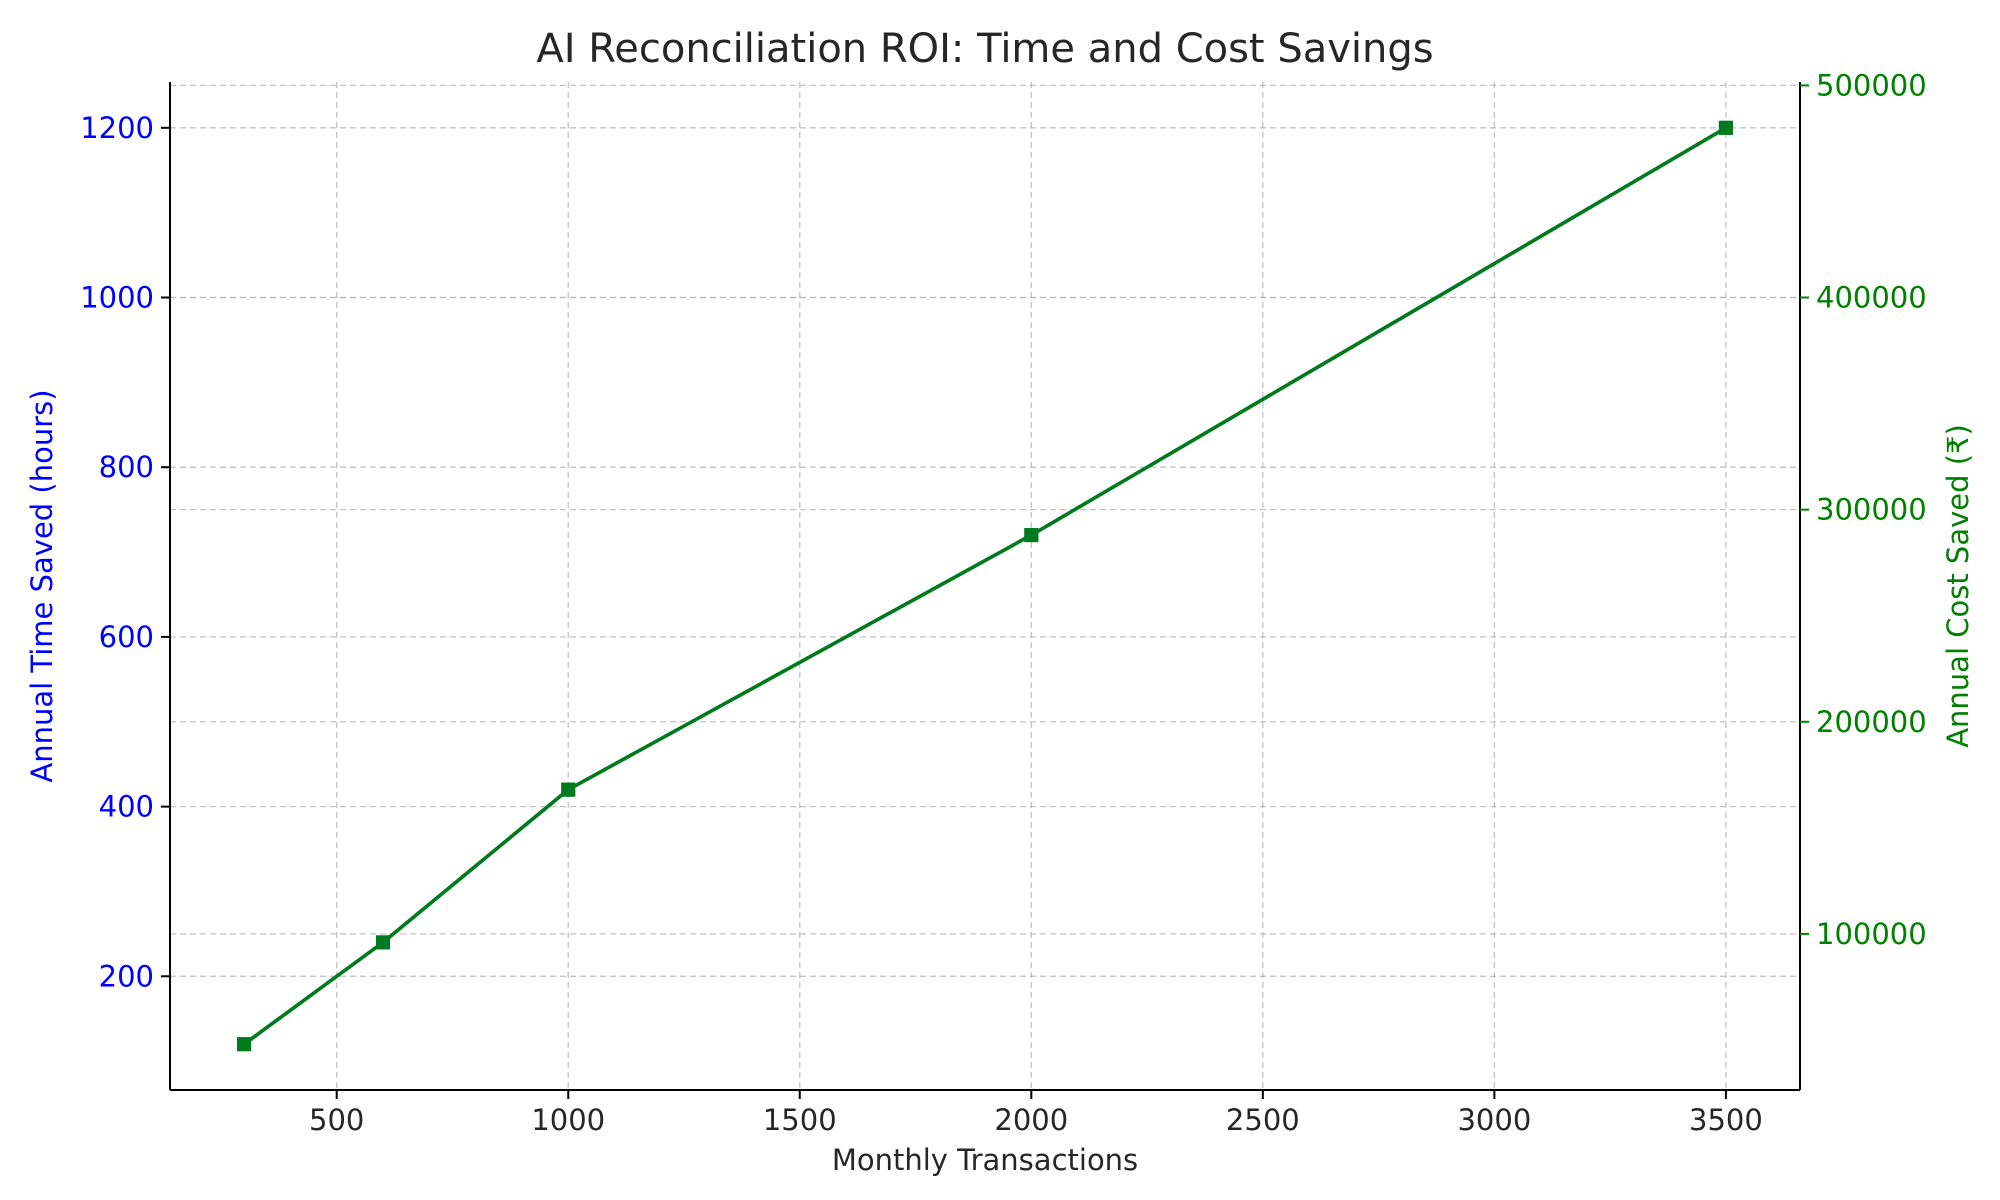 This screenshot has width=2000, height=1200. I want to click on y-right-tick-label: 200000, so click(1871, 722).